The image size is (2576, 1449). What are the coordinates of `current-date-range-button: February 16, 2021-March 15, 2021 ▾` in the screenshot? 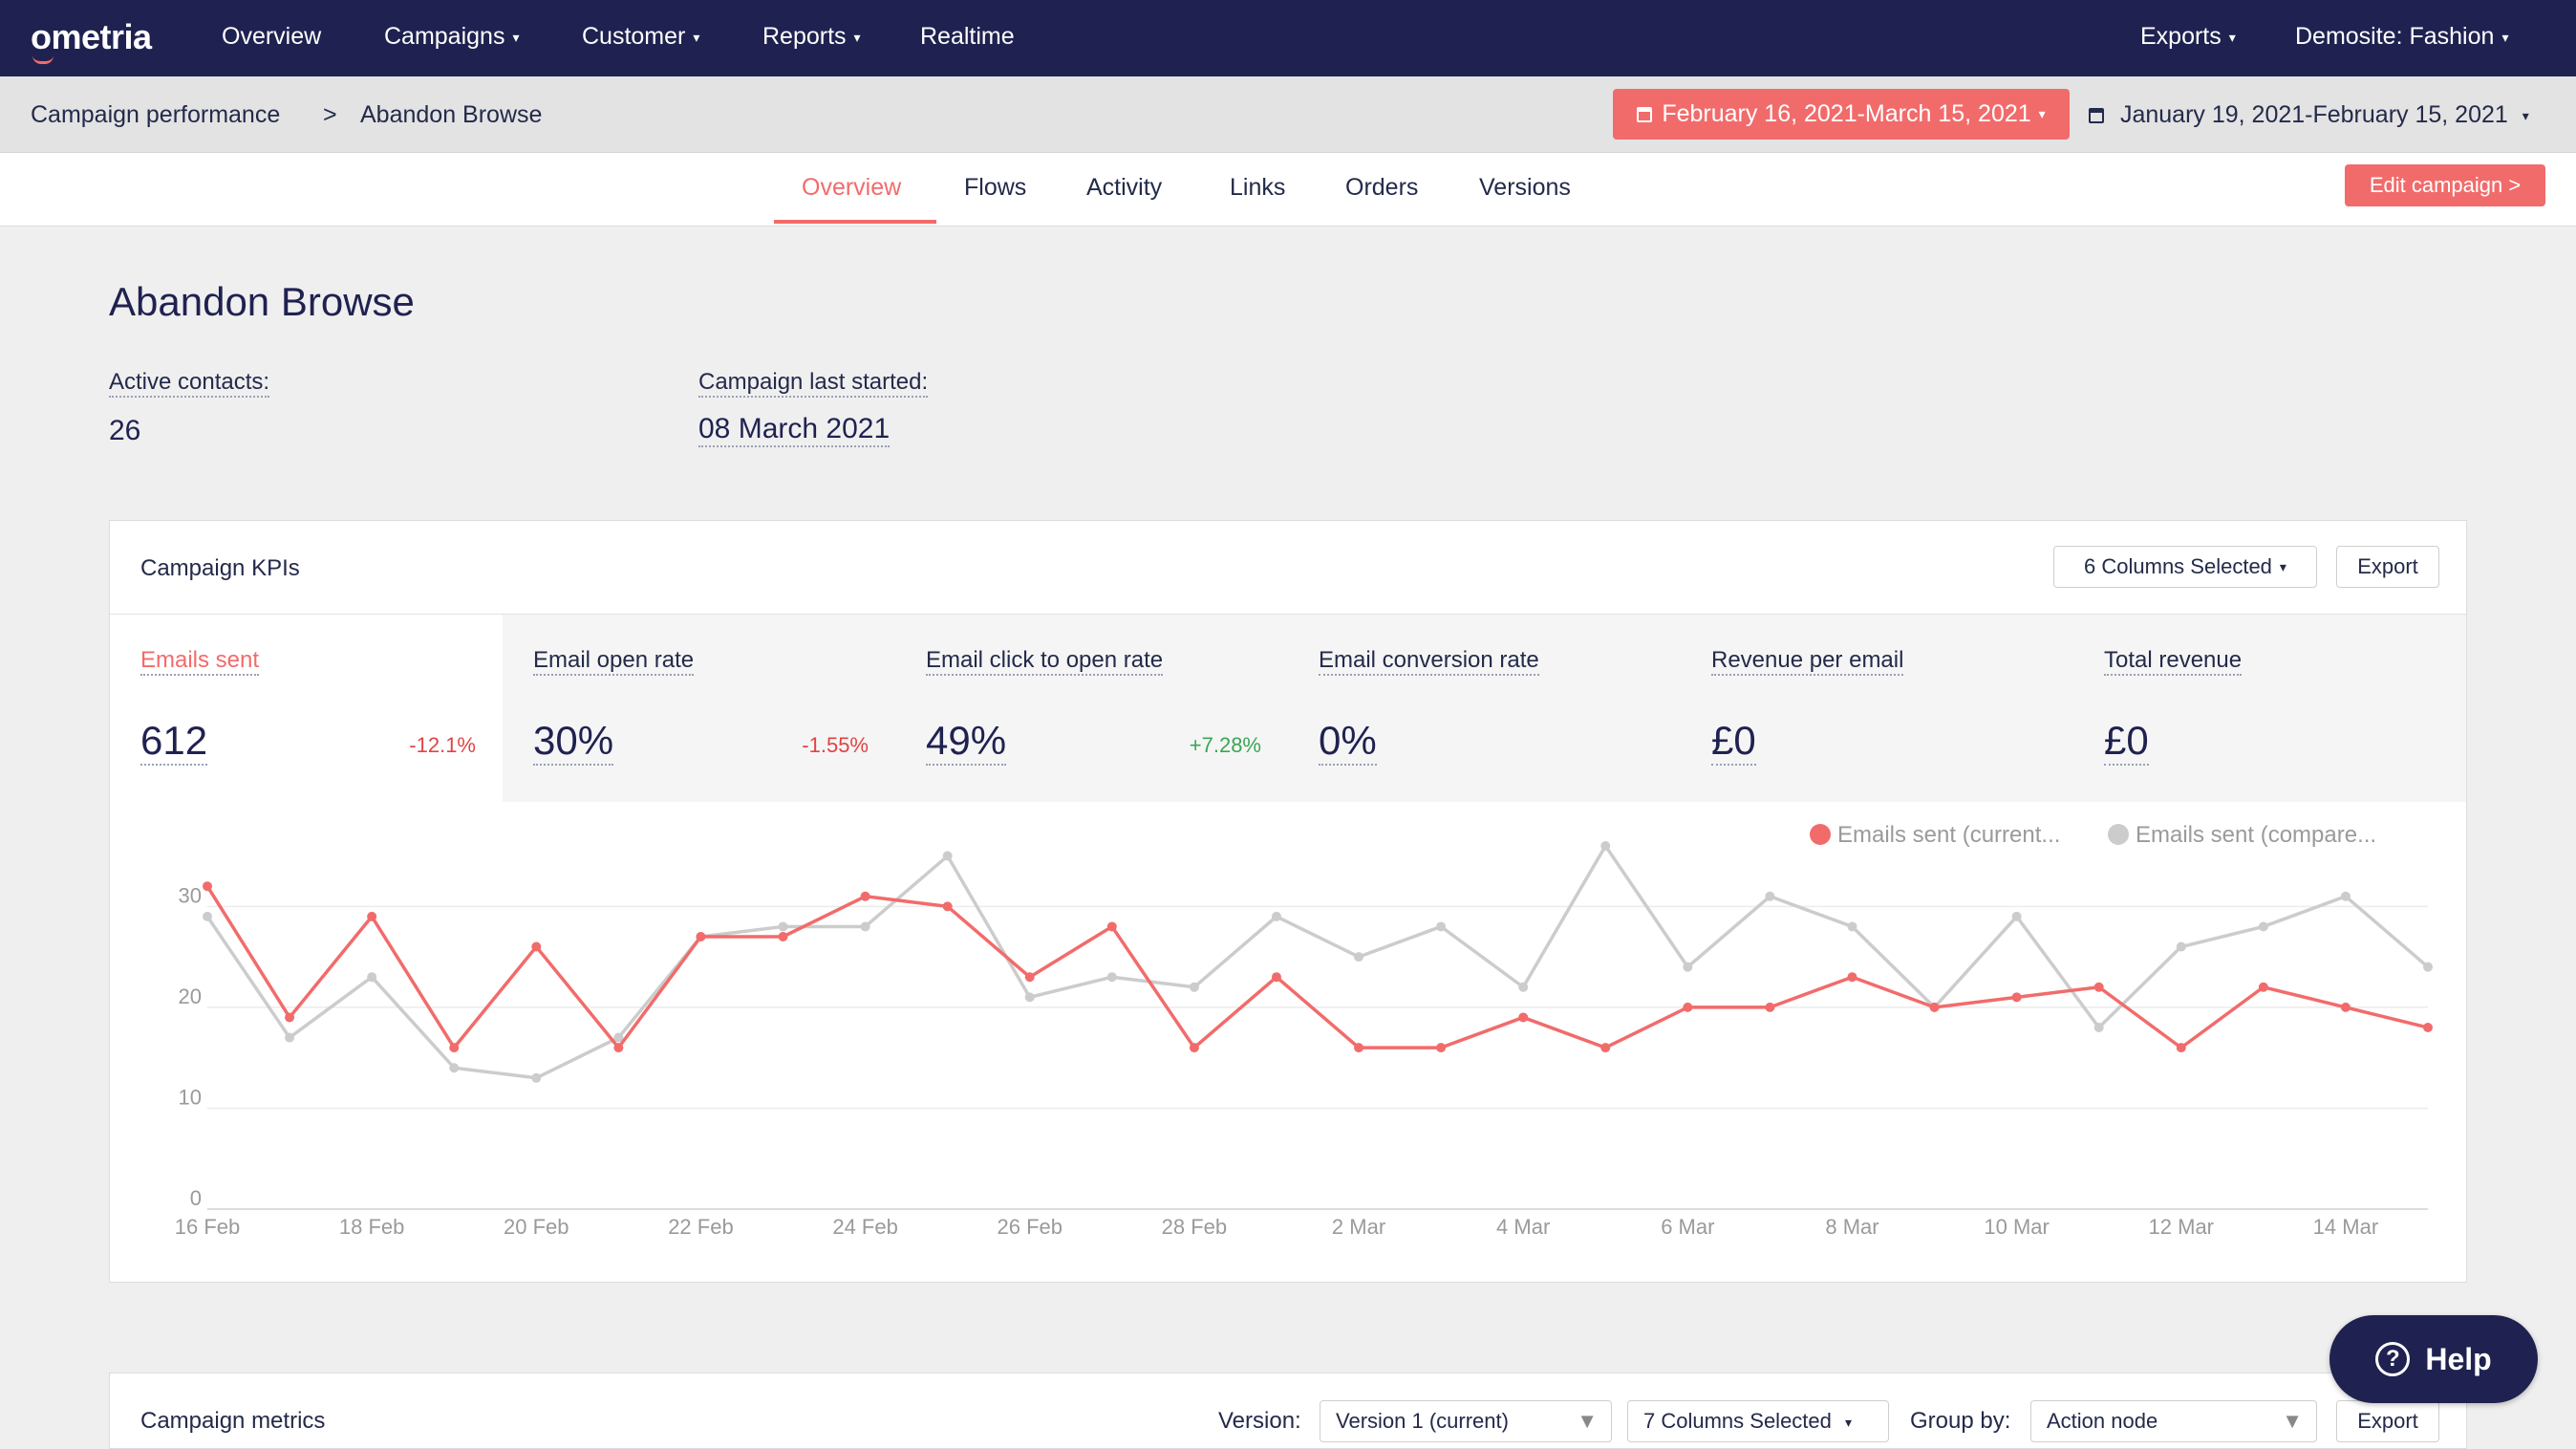 It's located at (1841, 114).